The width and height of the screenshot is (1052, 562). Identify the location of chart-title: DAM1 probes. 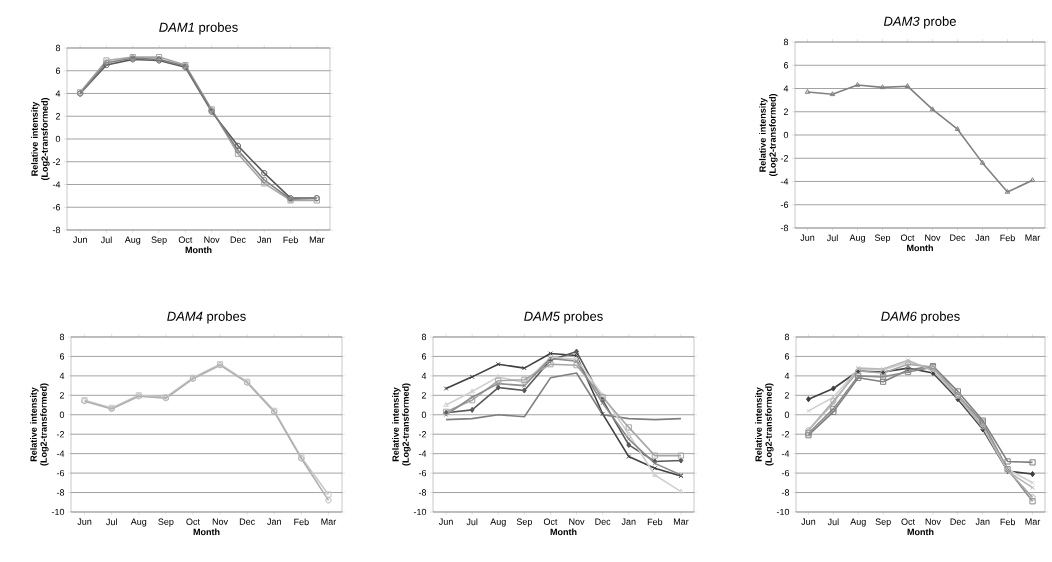
(198, 28).